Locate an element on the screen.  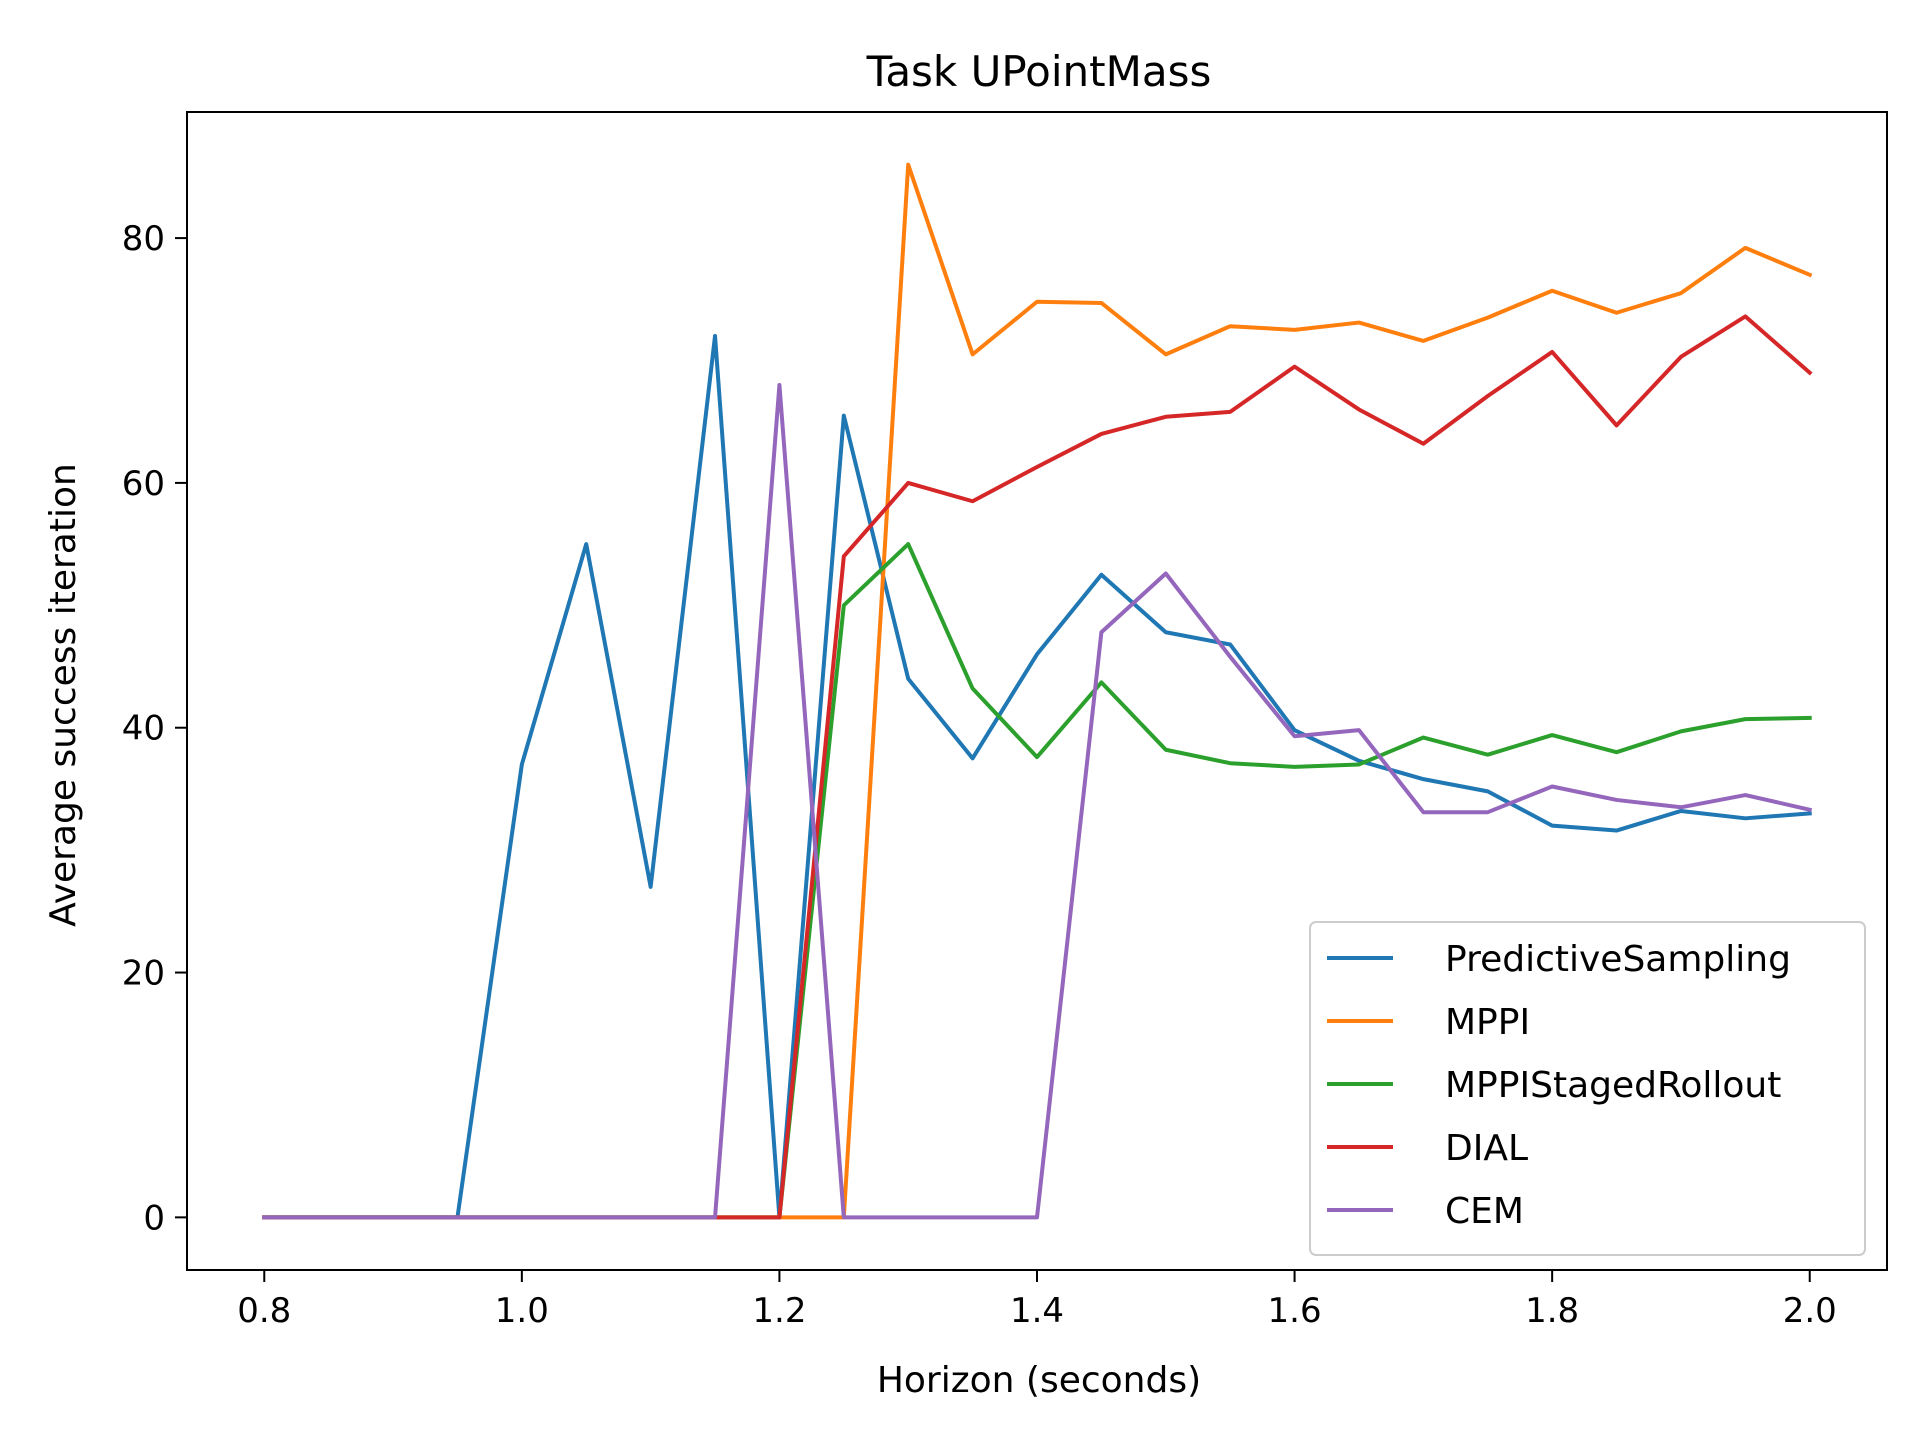
legend-label: DIAL is located at coordinates (1486, 1148).